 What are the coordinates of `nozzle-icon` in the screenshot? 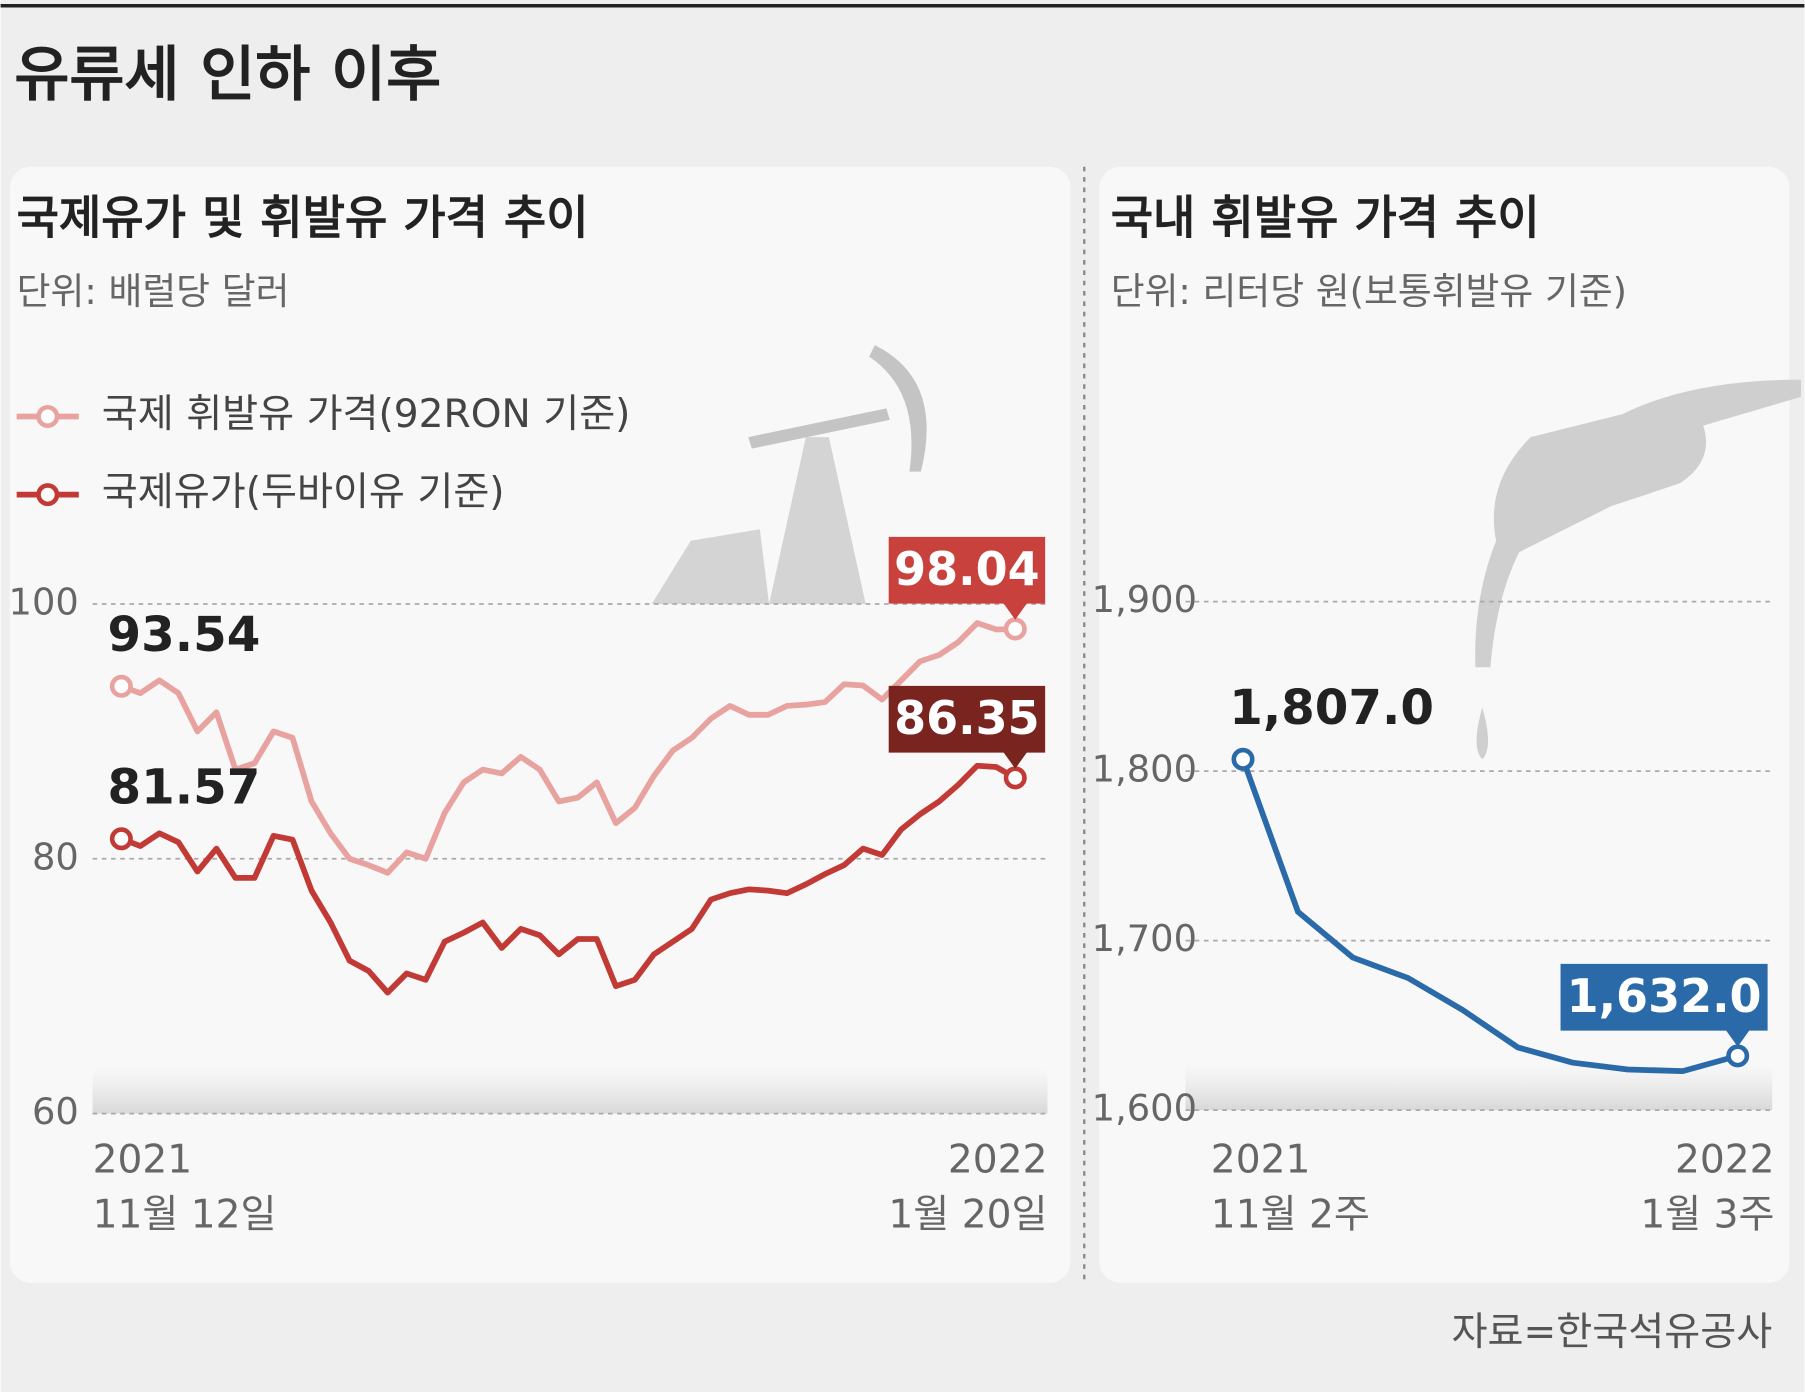 It's located at (1638, 569).